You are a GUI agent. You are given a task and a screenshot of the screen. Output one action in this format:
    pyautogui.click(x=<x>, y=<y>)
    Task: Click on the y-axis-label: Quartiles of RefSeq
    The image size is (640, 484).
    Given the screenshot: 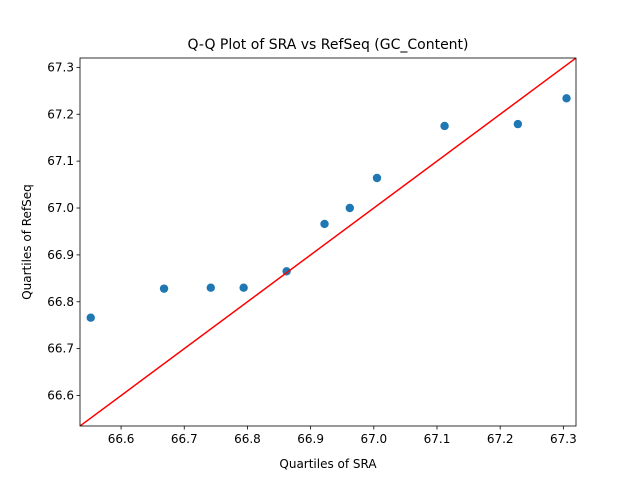 What is the action you would take?
    pyautogui.click(x=27, y=242)
    